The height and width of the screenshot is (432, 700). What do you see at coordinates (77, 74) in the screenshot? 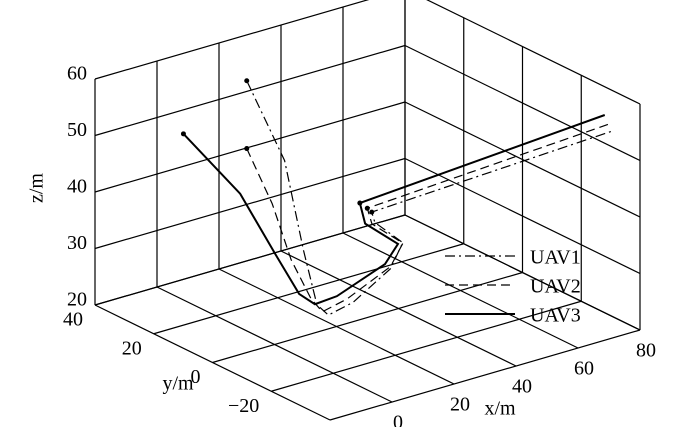
I see `z-tick-label: 60` at bounding box center [77, 74].